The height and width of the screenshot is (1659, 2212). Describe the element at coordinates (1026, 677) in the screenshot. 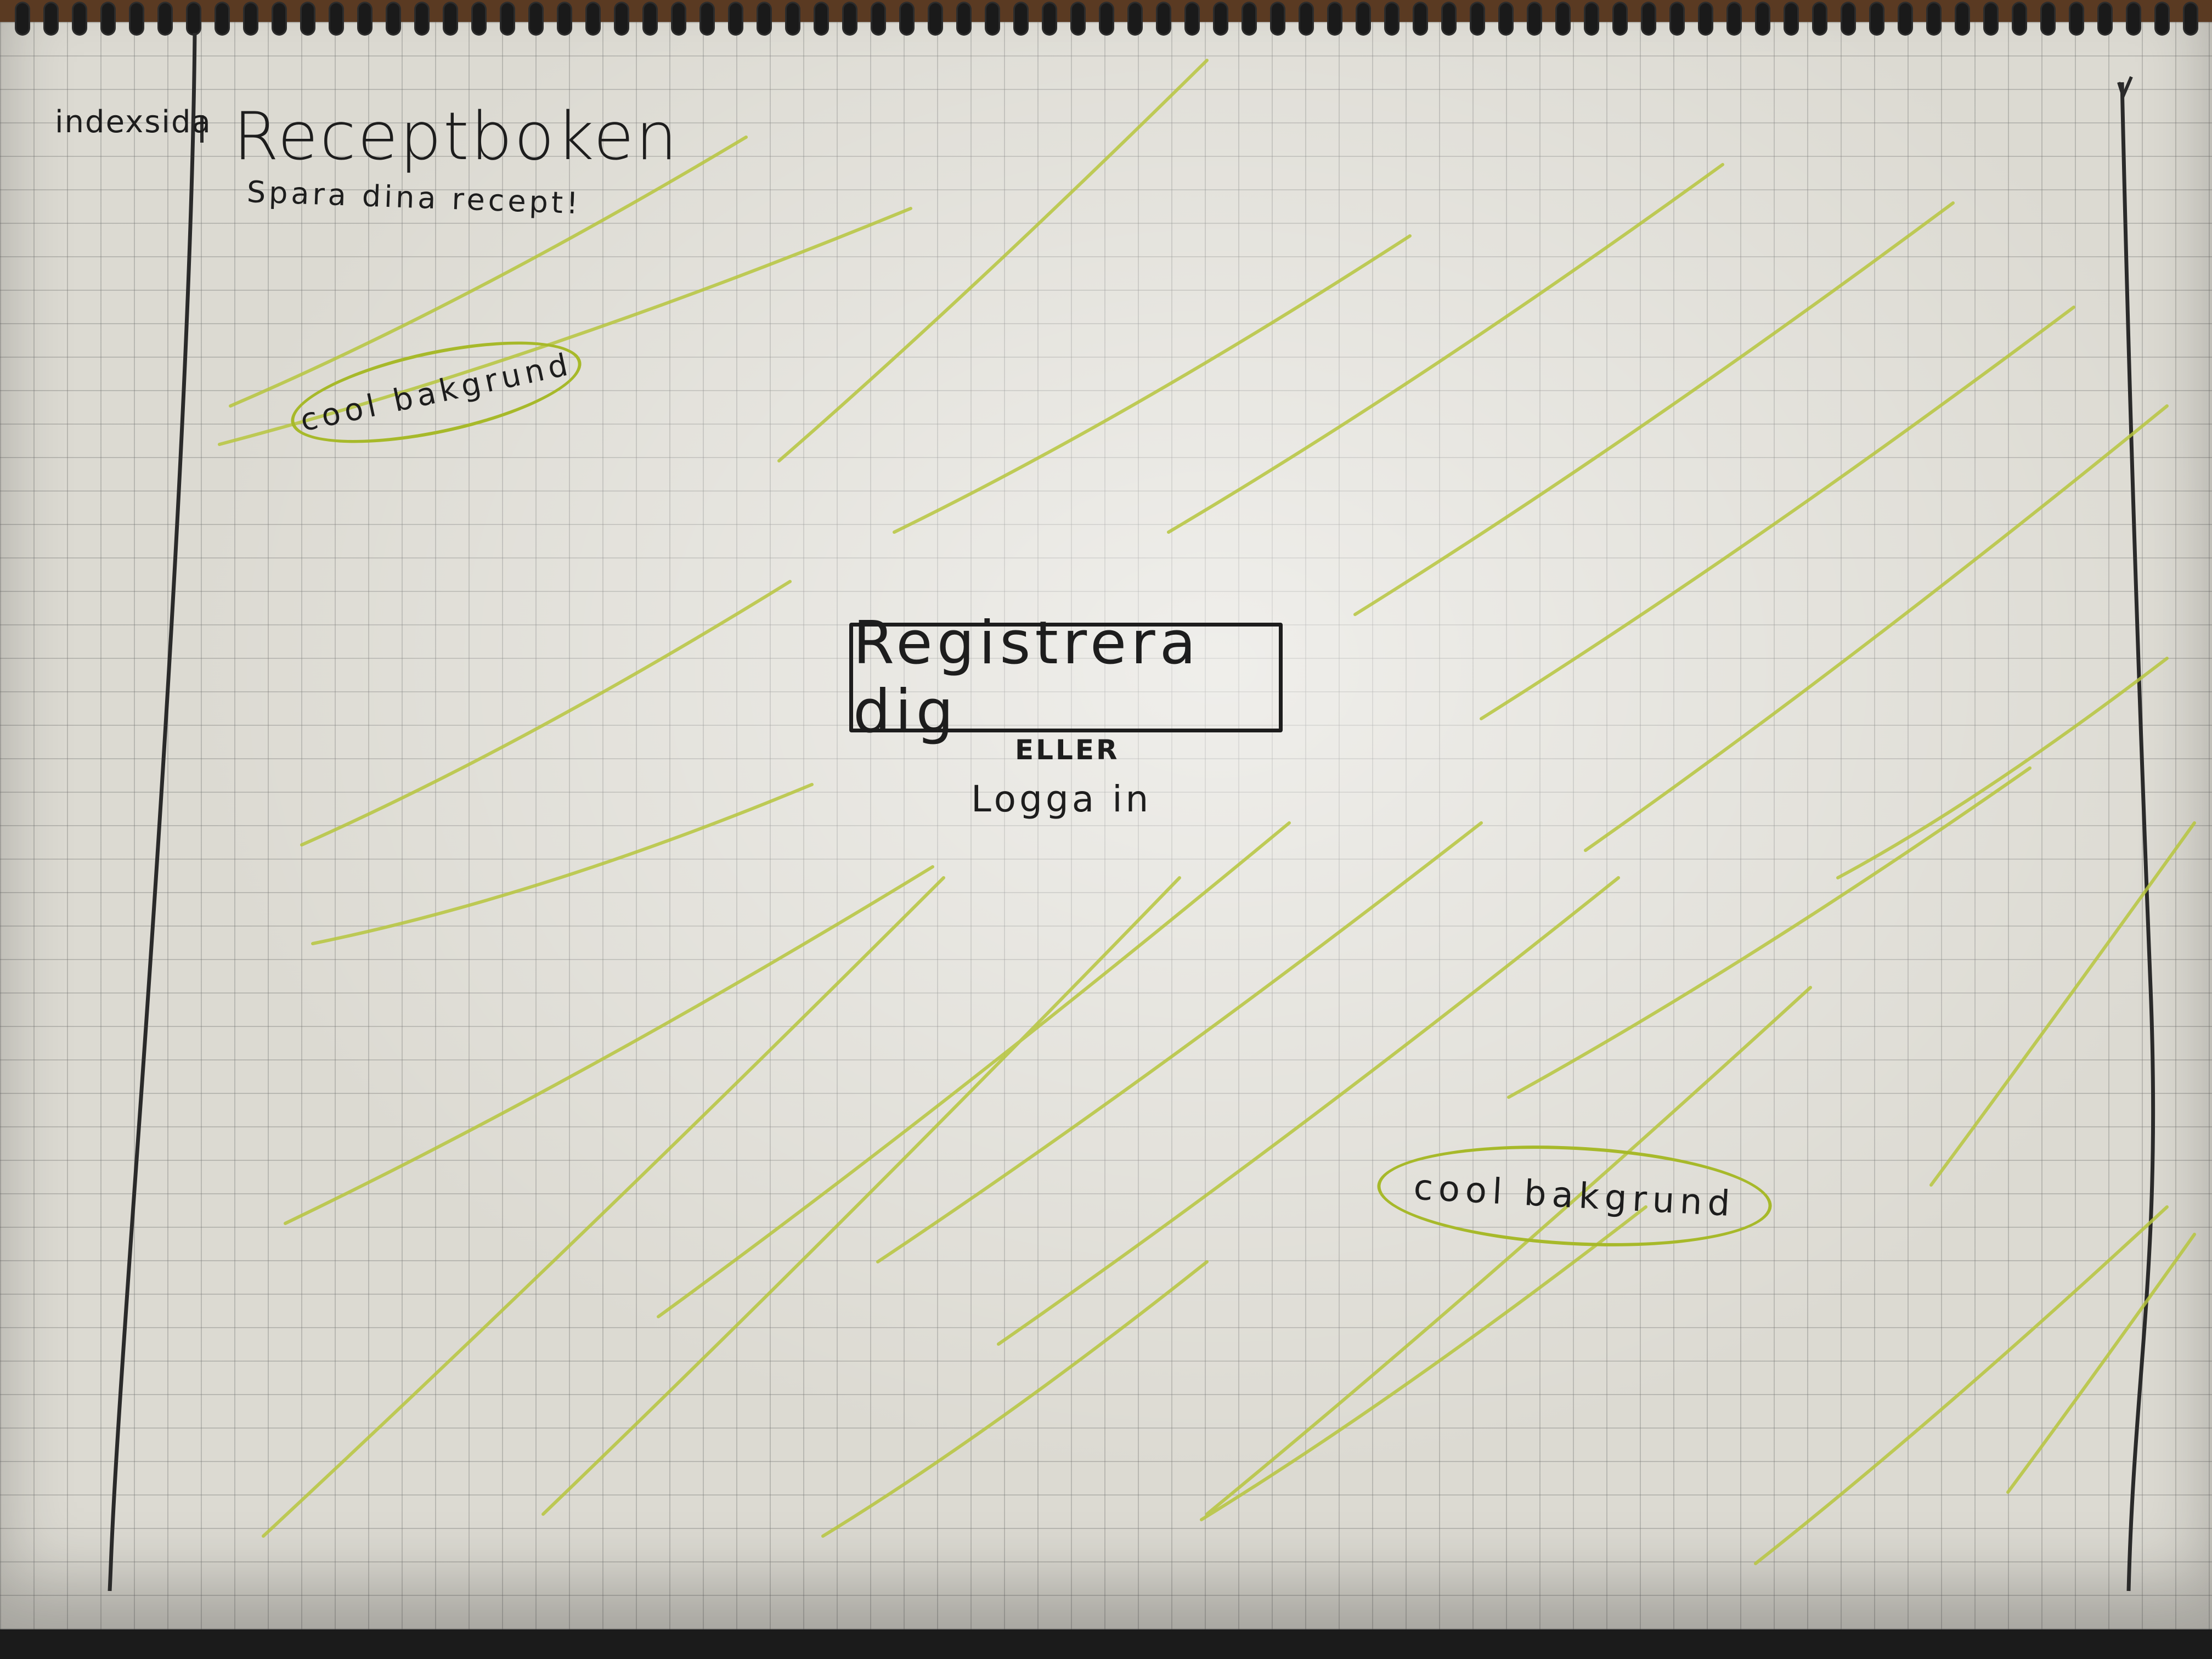

I see `register-button-label: Registrera dig` at that location.